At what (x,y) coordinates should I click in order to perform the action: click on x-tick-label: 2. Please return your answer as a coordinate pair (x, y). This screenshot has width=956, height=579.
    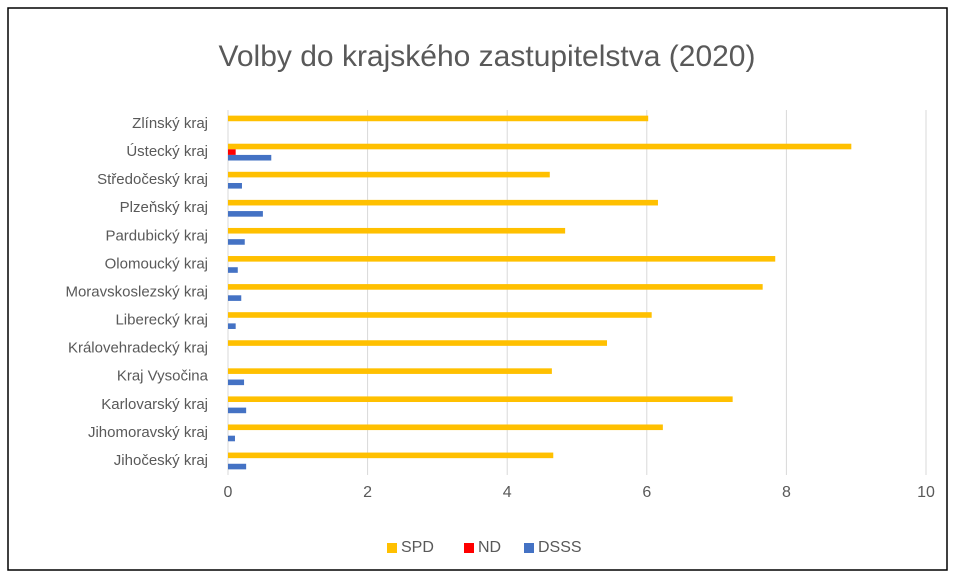
    Looking at the image, I should click on (367, 492).